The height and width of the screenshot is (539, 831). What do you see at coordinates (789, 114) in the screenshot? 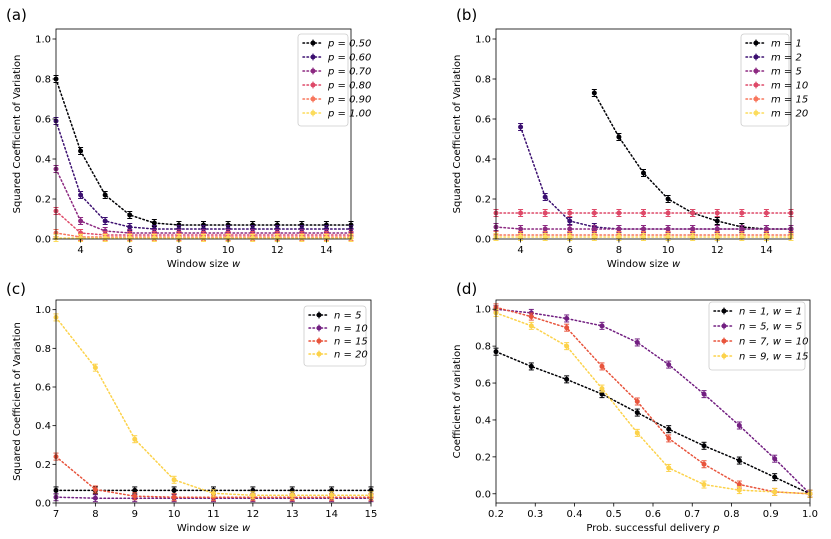
I see `legend-label: m = 20` at bounding box center [789, 114].